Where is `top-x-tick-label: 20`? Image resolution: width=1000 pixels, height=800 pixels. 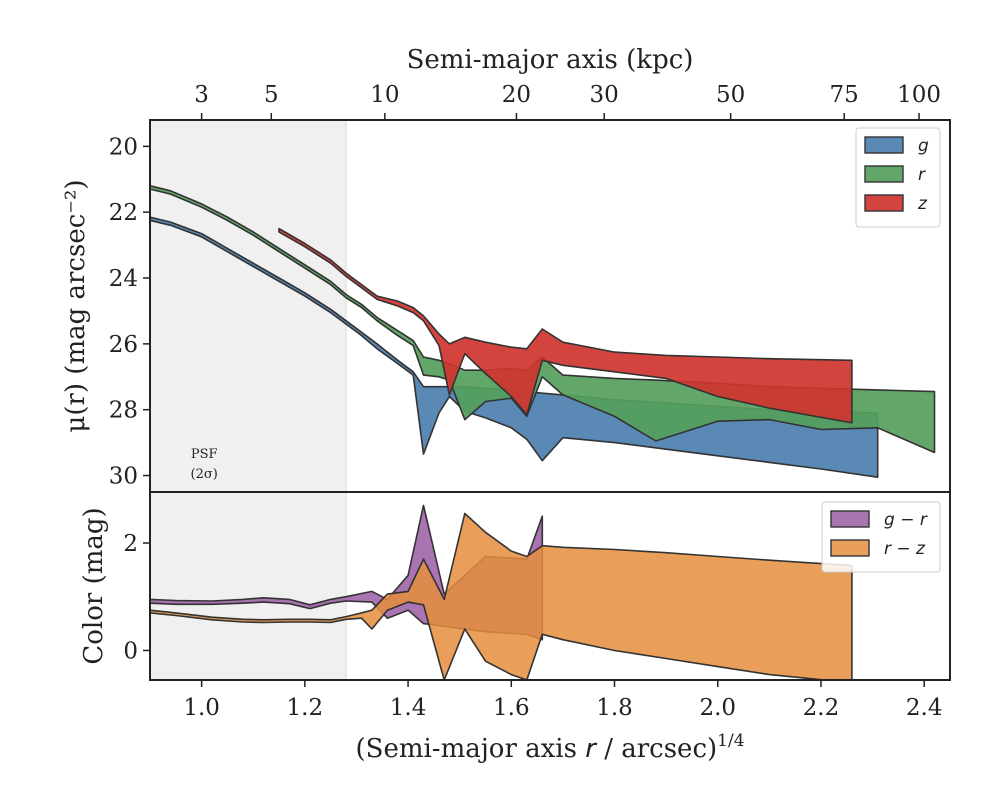 top-x-tick-label: 20 is located at coordinates (516, 95).